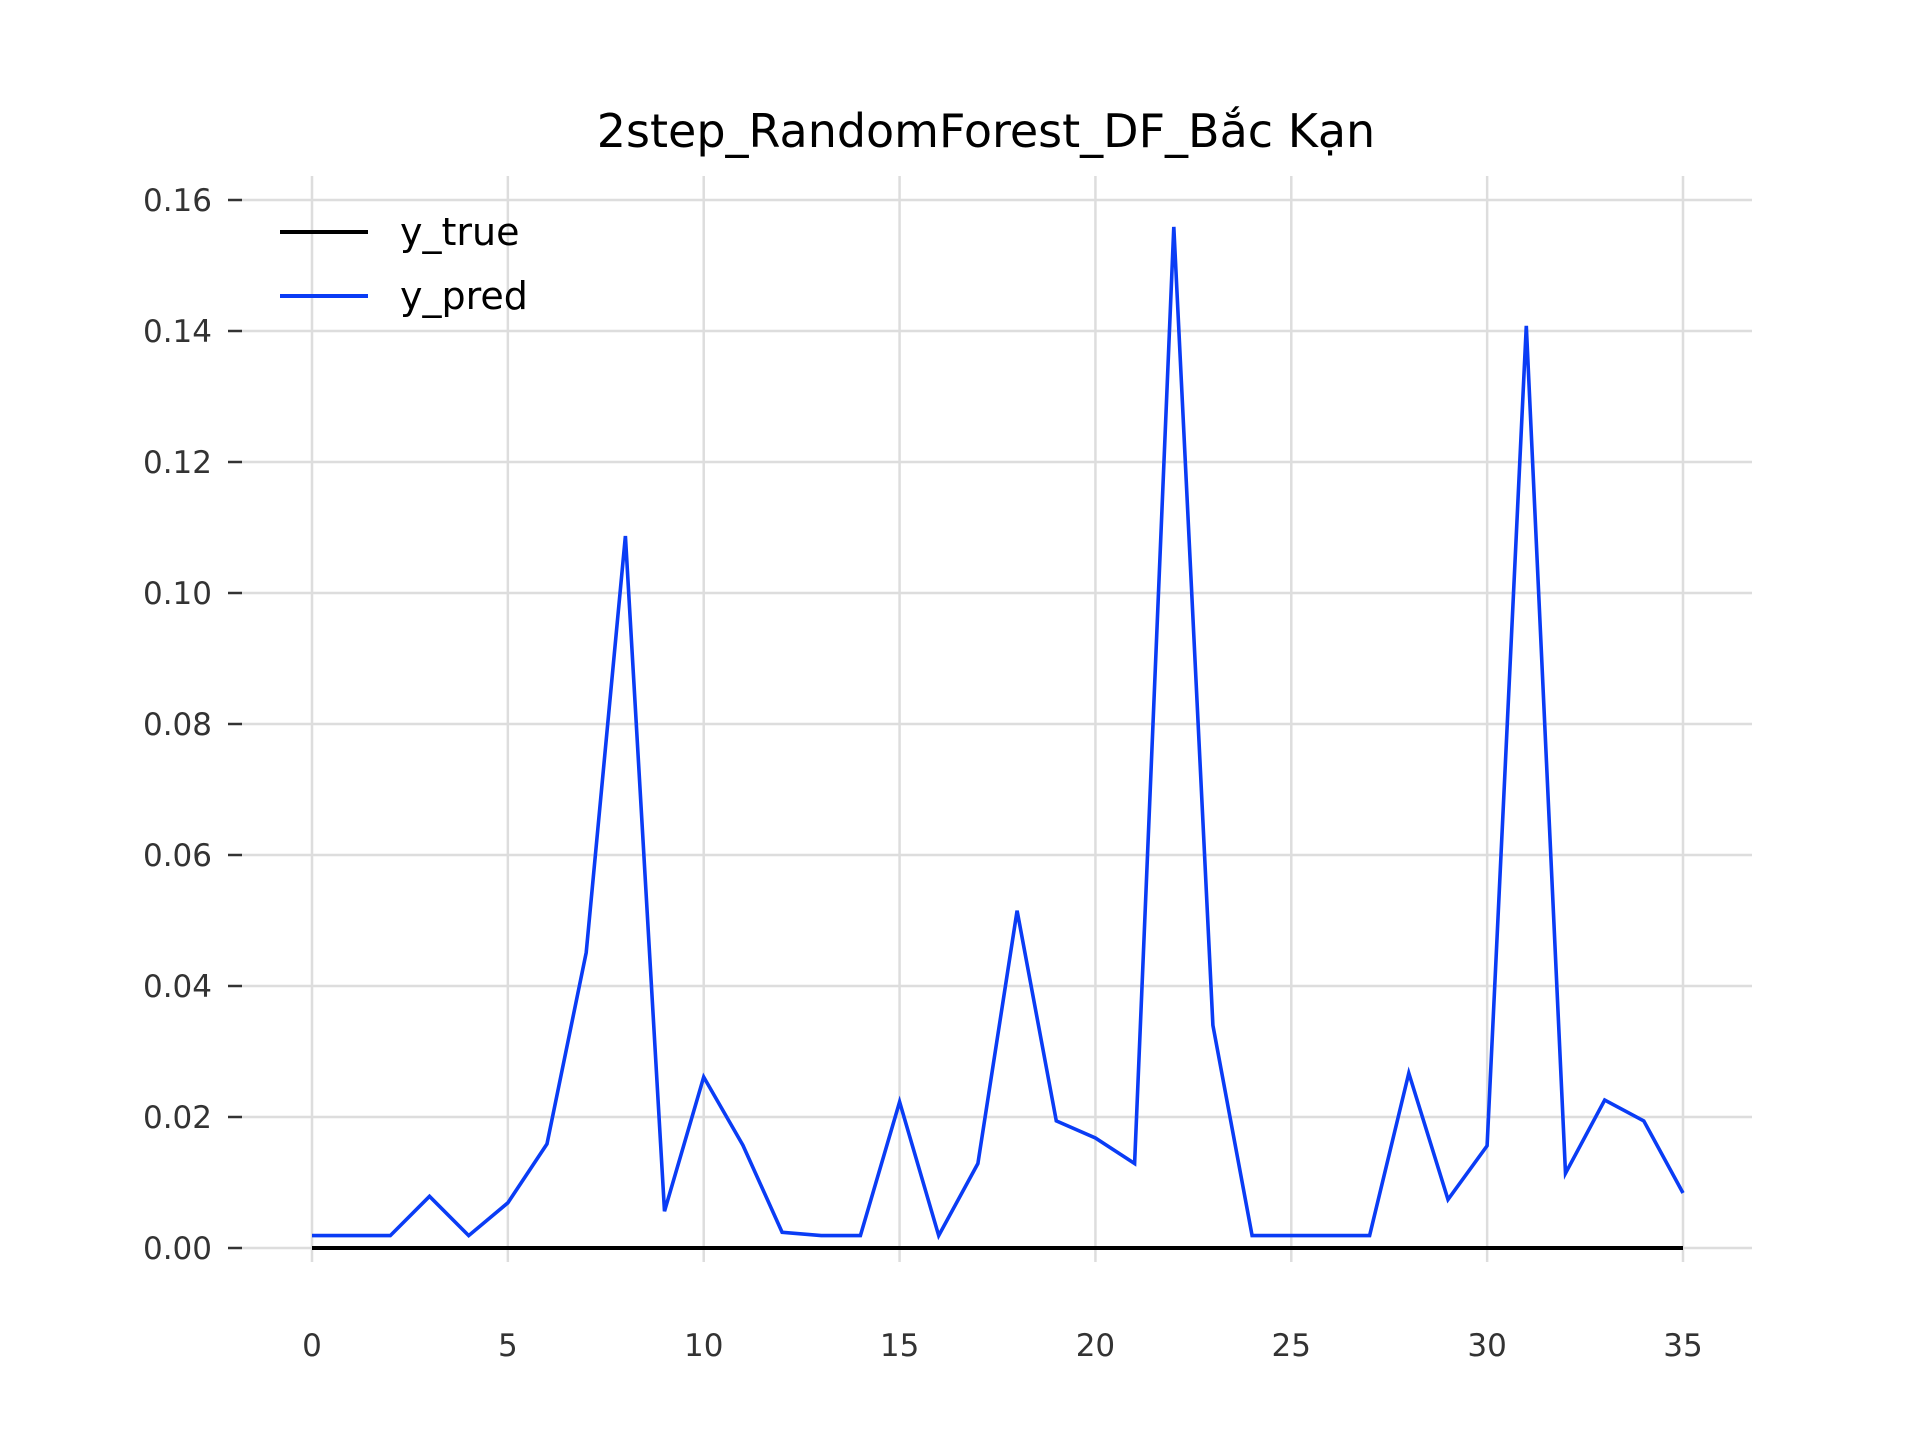  Describe the element at coordinates (177, 332) in the screenshot. I see `y-tick-label: 0.14` at that location.